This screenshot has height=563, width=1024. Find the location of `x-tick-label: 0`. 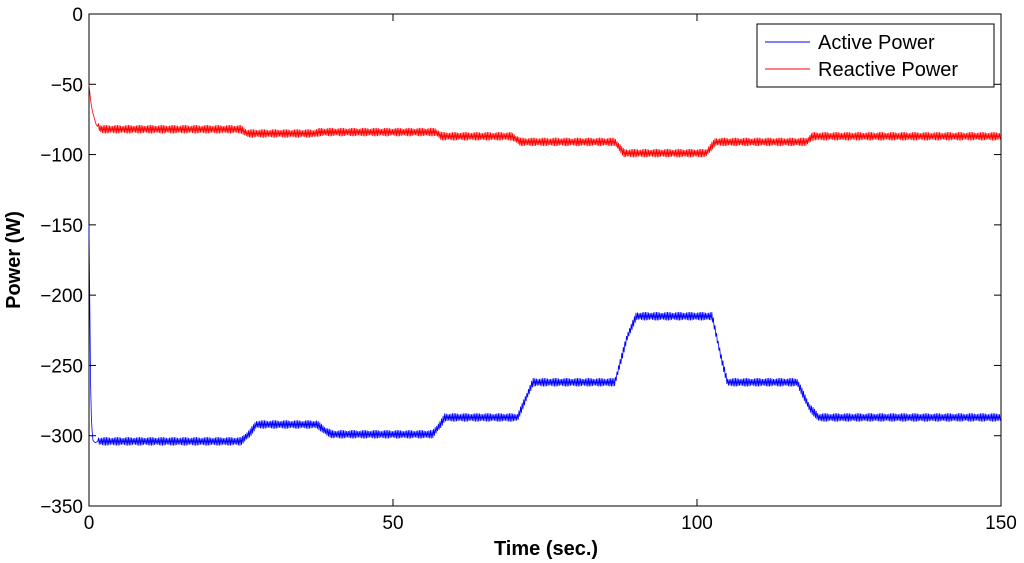

x-tick-label: 0 is located at coordinates (89, 523).